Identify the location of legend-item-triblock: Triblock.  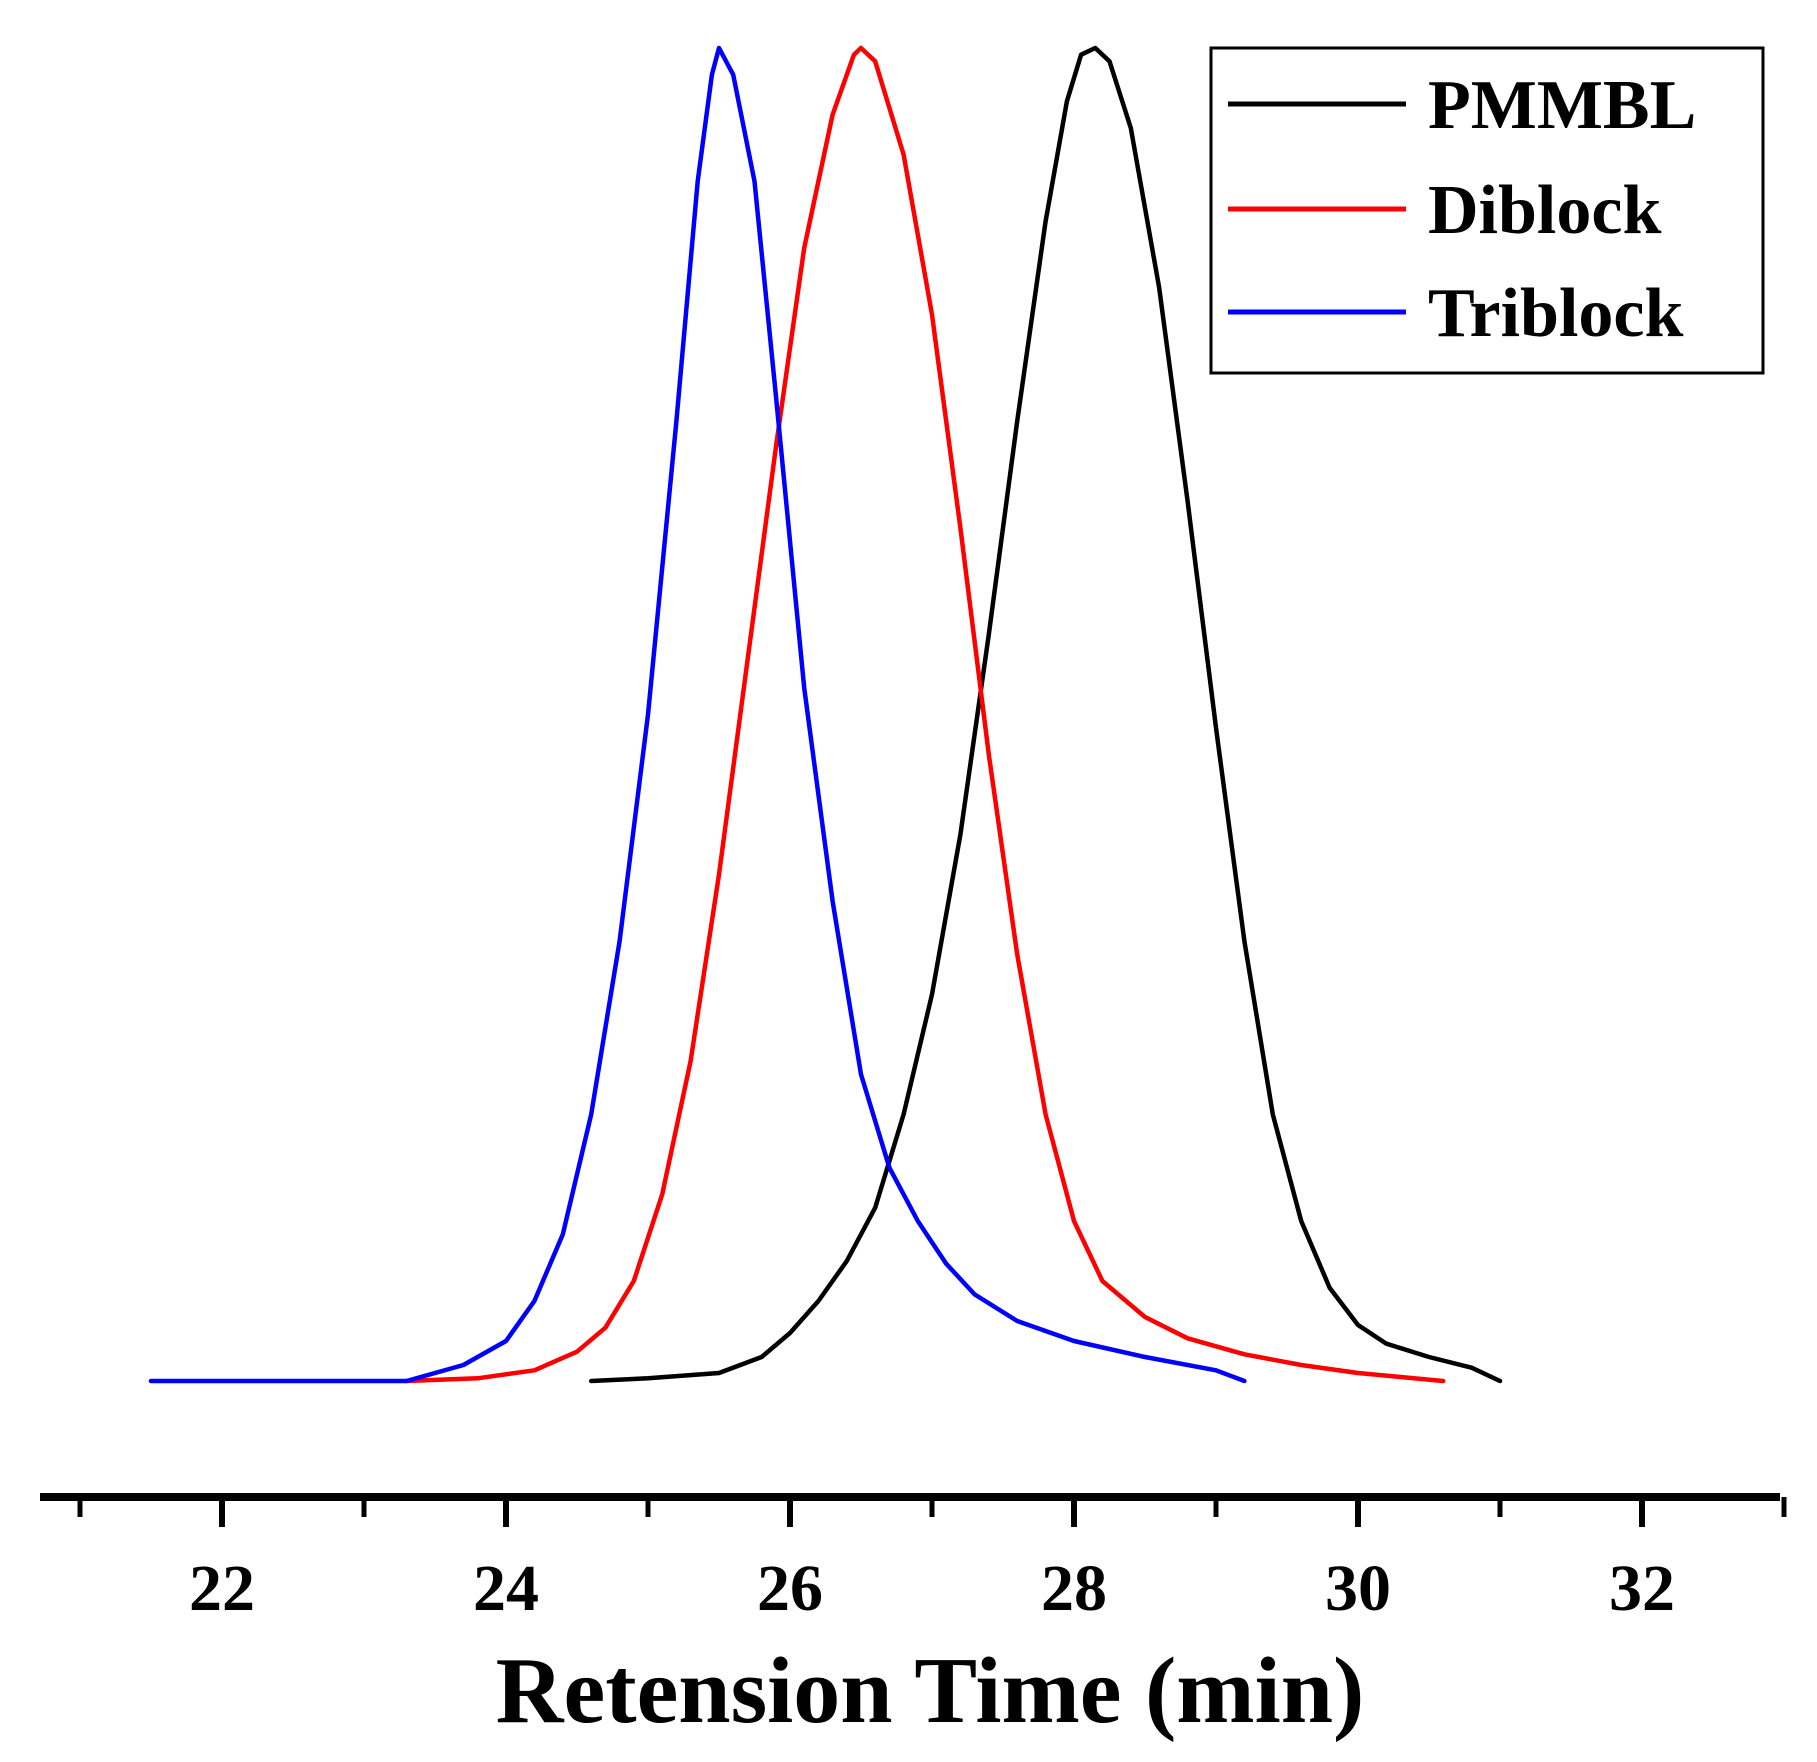
(1455, 313).